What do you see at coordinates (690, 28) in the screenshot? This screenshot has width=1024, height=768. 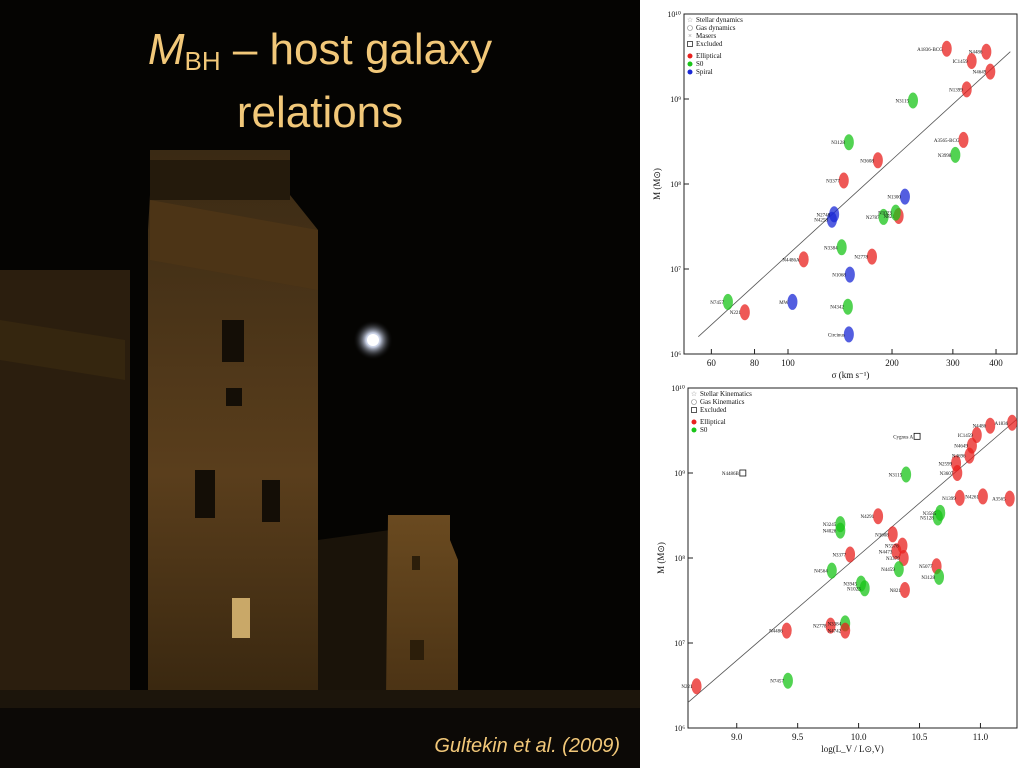 I see `legend-marker-circle` at bounding box center [690, 28].